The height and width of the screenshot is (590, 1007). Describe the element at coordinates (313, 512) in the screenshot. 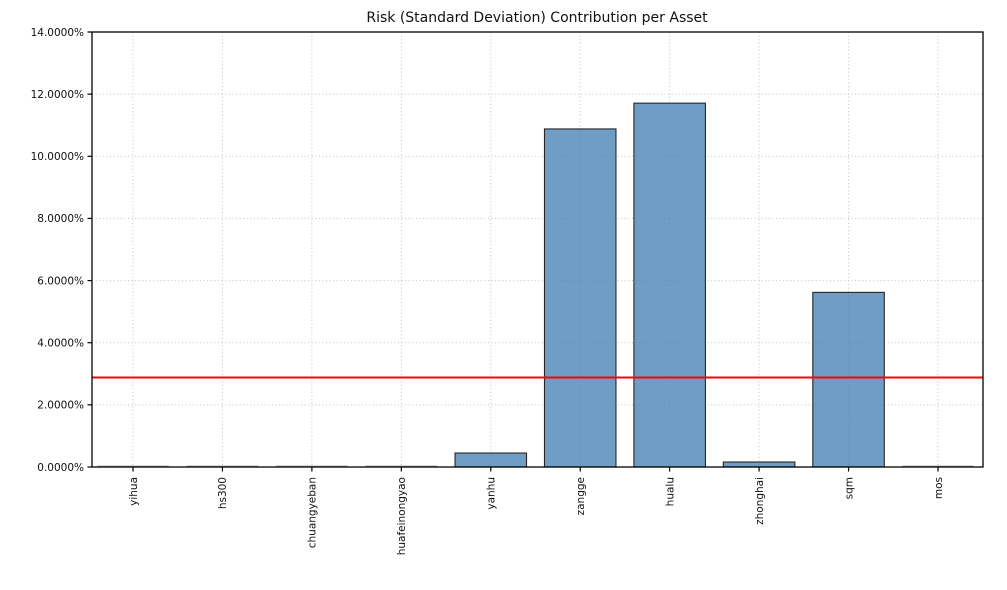

I see `x-tick-label: chuangyeban` at that location.